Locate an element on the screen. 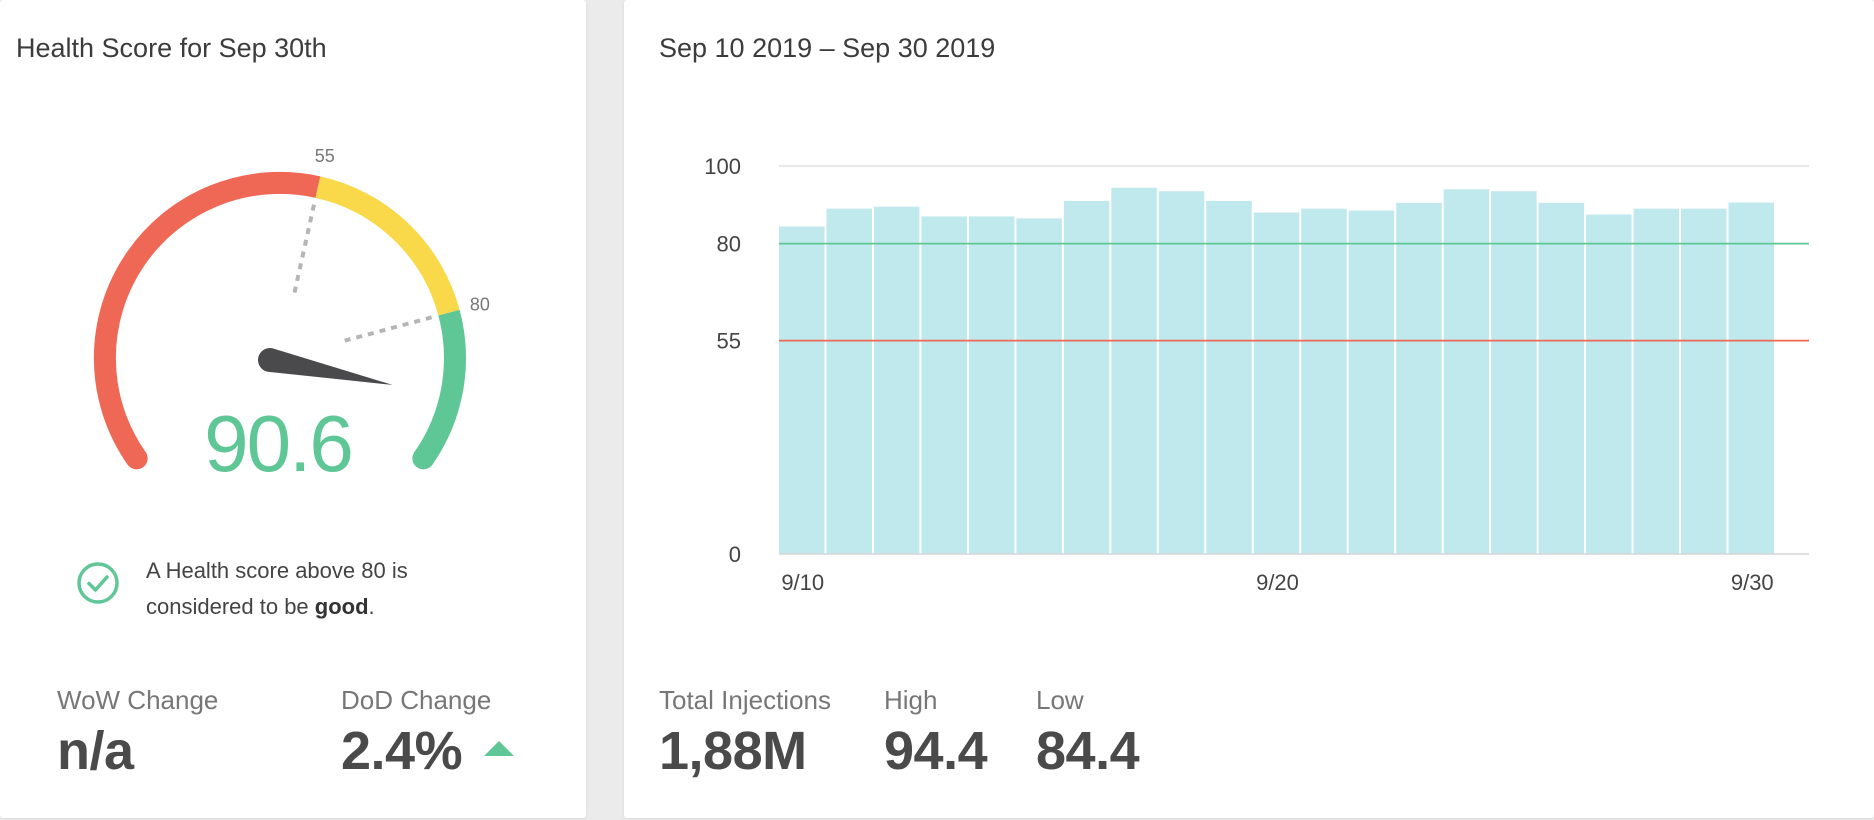  y-tick-label-55: 55 is located at coordinates (729, 341).